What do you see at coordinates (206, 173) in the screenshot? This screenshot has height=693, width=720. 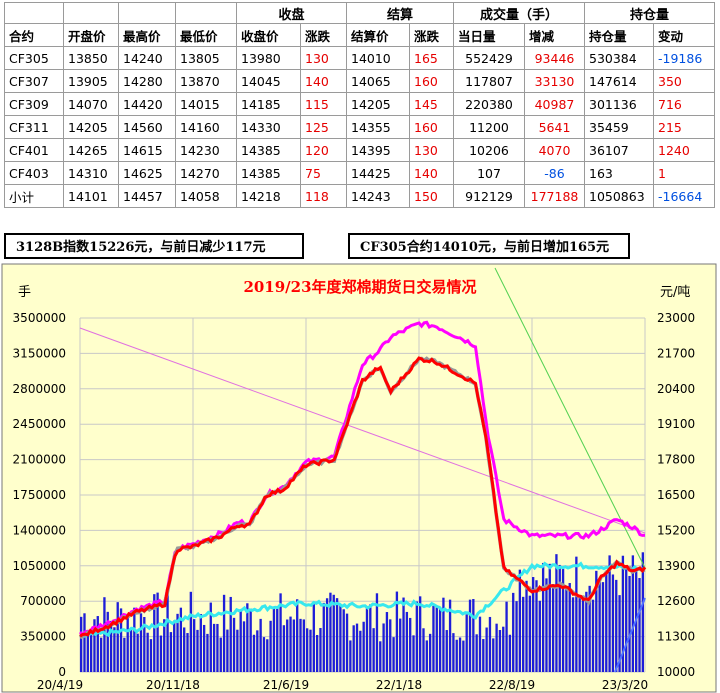 I see `table-cell: 14270` at bounding box center [206, 173].